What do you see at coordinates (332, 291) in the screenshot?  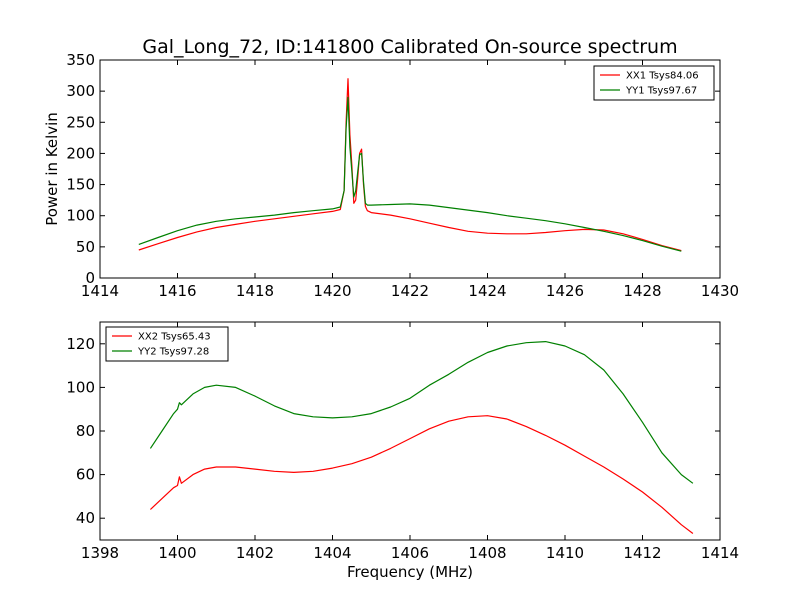 I see `top-x-tick-label: 1420` at bounding box center [332, 291].